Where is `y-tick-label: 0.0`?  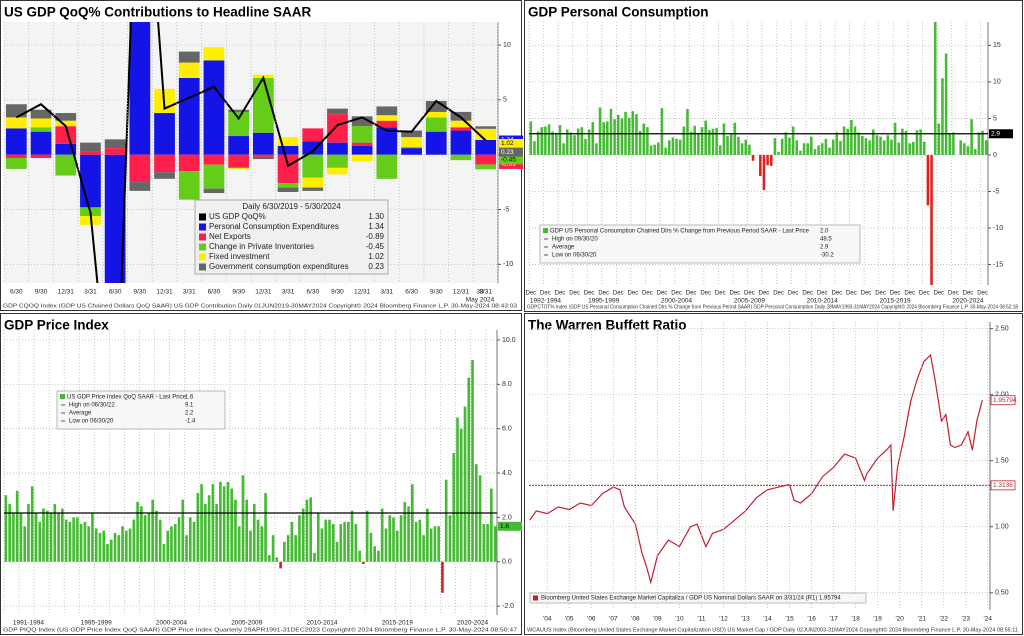
y-tick-label: 0.0 is located at coordinates (507, 562).